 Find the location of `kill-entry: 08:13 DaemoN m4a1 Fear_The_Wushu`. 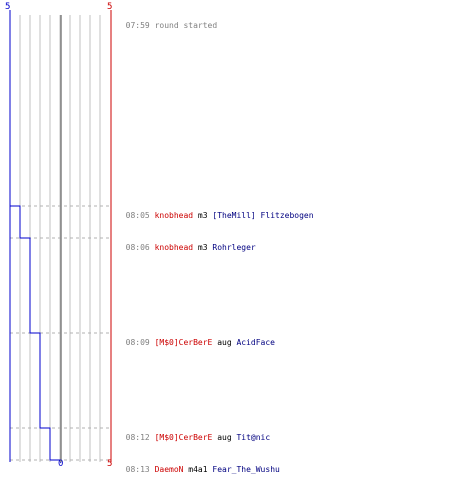

kill-entry: 08:13 DaemoN m4a1 Fear_The_Wushu is located at coordinates (198, 465).